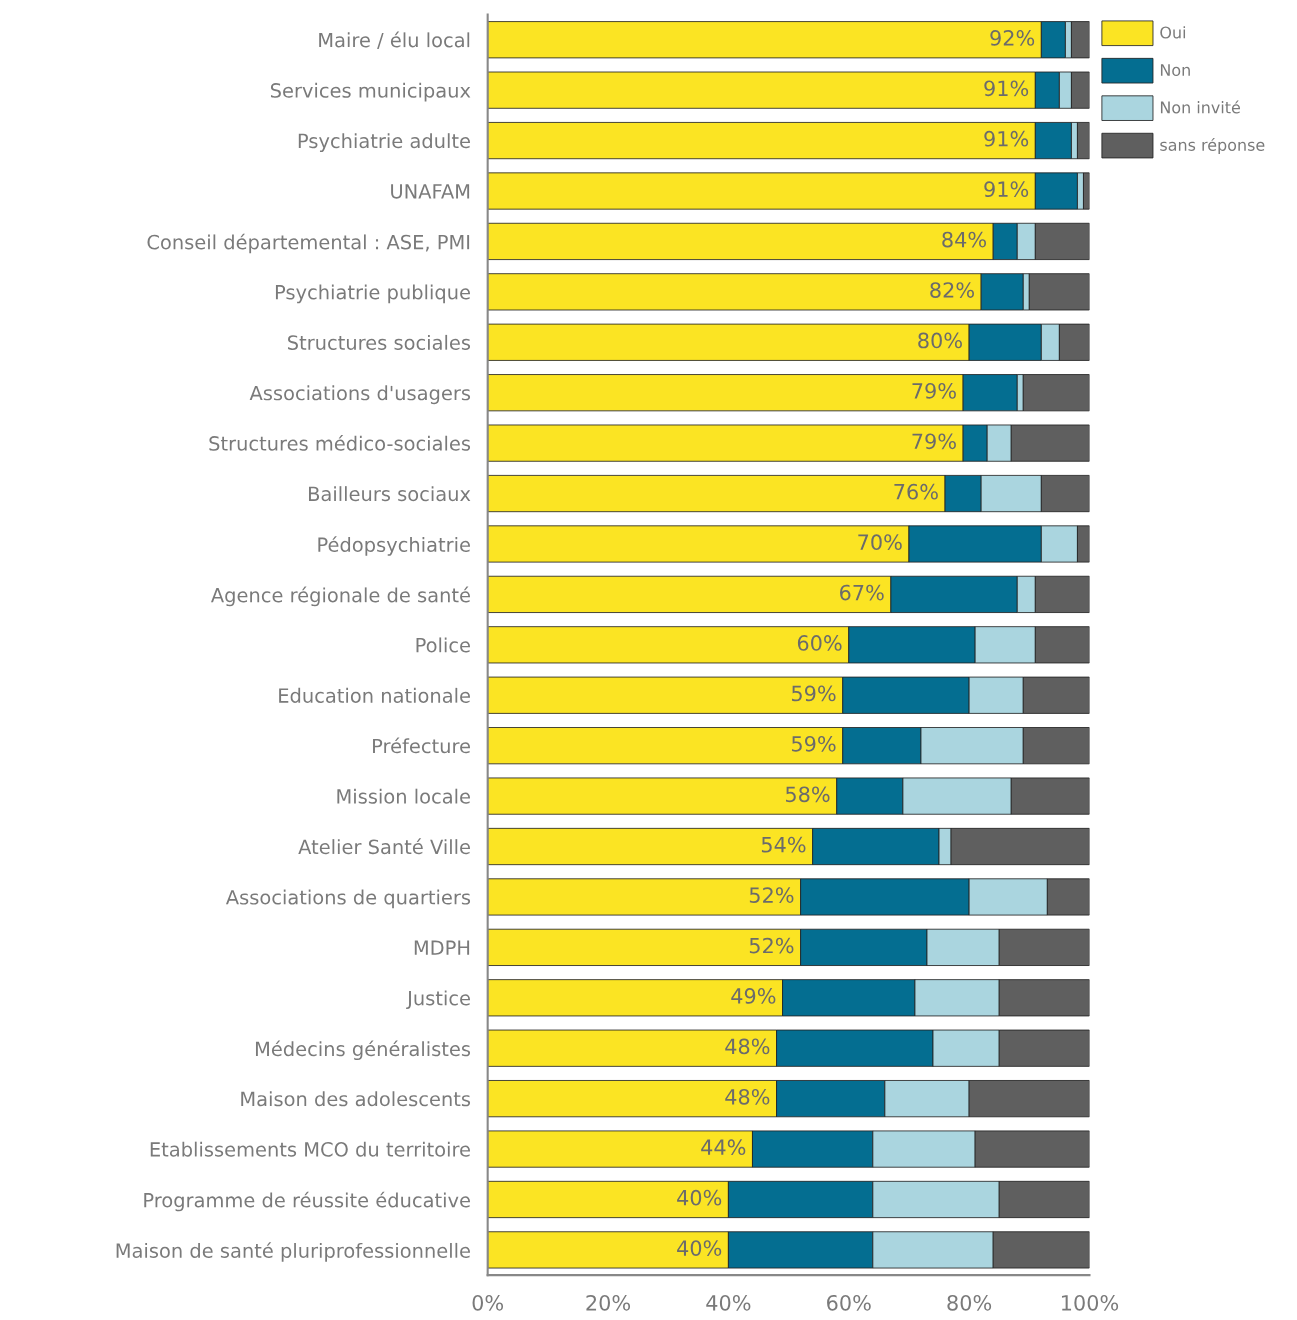  Describe the element at coordinates (379, 342) in the screenshot. I see `y-tick-label: Structures sociales` at that location.